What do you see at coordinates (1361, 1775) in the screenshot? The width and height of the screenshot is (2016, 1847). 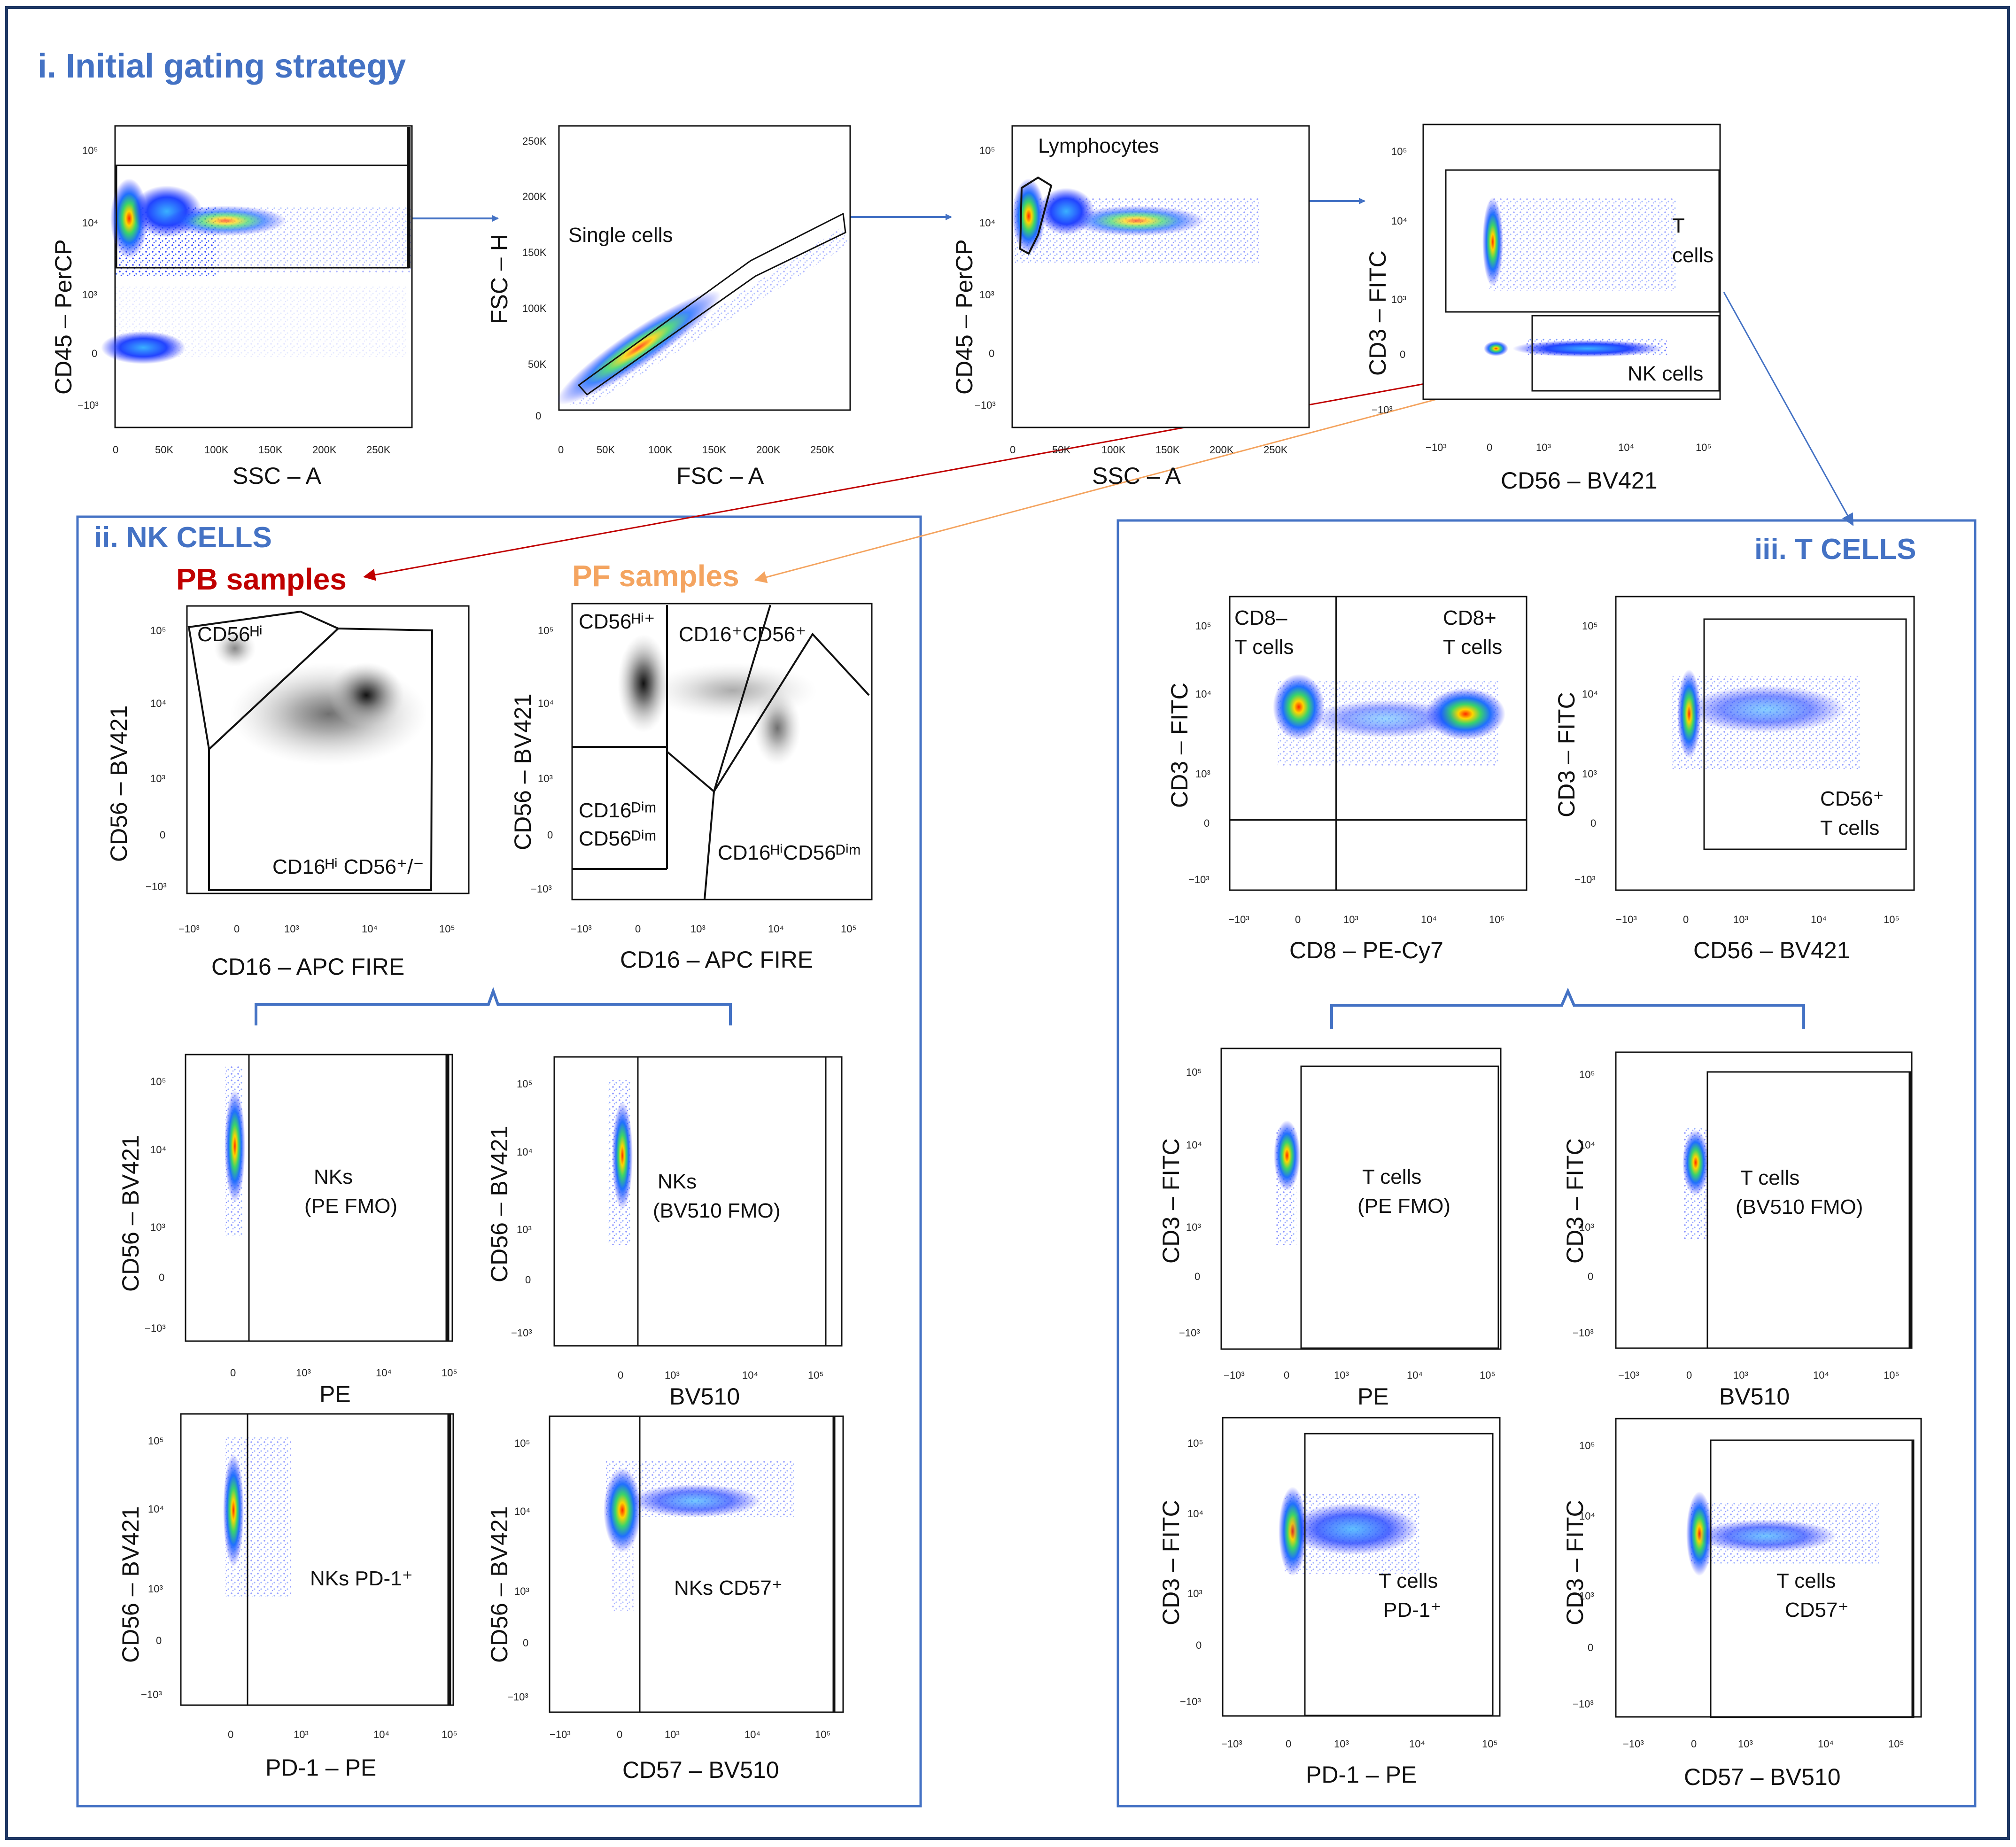 I see `t-pd1-x-label: PD-1 – PE` at bounding box center [1361, 1775].